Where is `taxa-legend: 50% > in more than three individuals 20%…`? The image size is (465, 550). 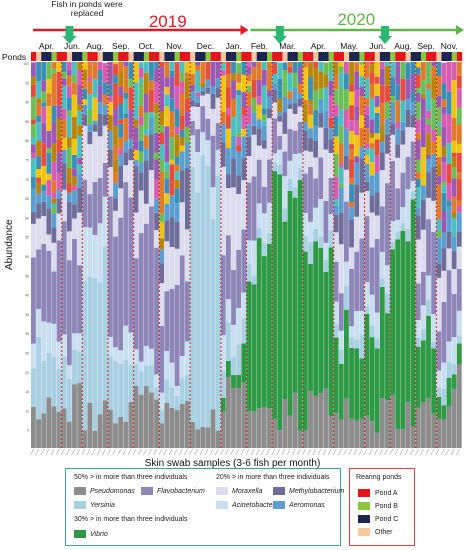 taxa-legend: 50% > in more than three individuals 20%… is located at coordinates (204, 507).